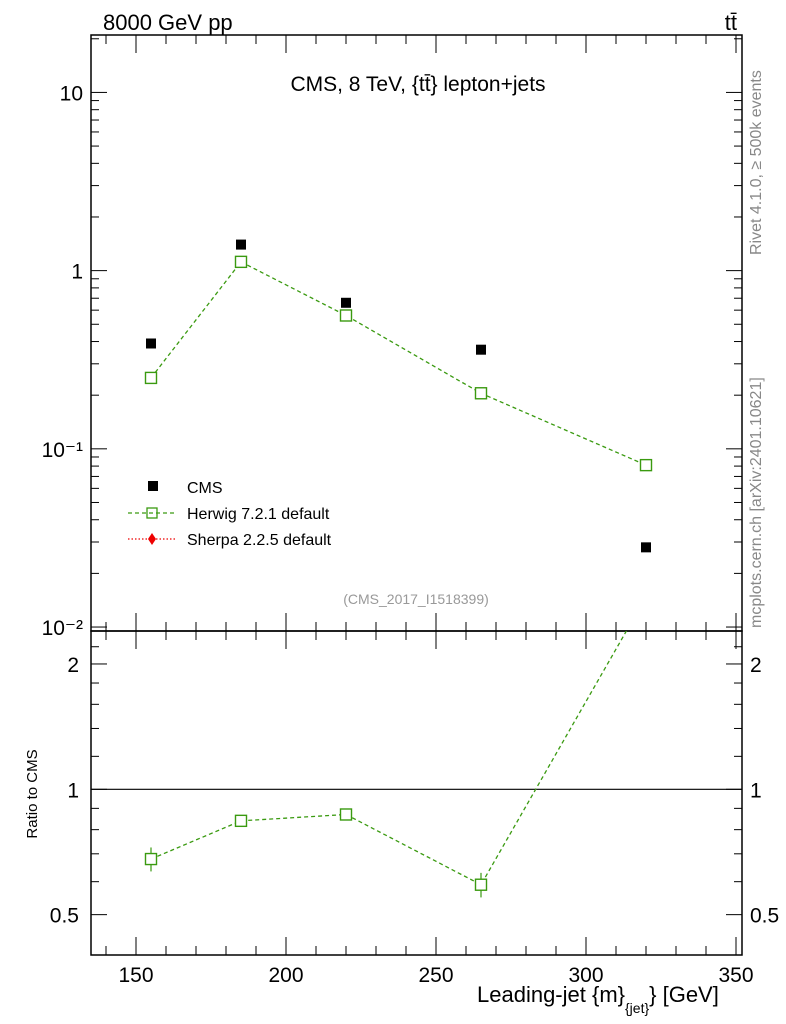 The height and width of the screenshot is (1024, 786). Describe the element at coordinates (416, 599) in the screenshot. I see `analysis-id-label: (CMS_2017_I1518399)` at that location.